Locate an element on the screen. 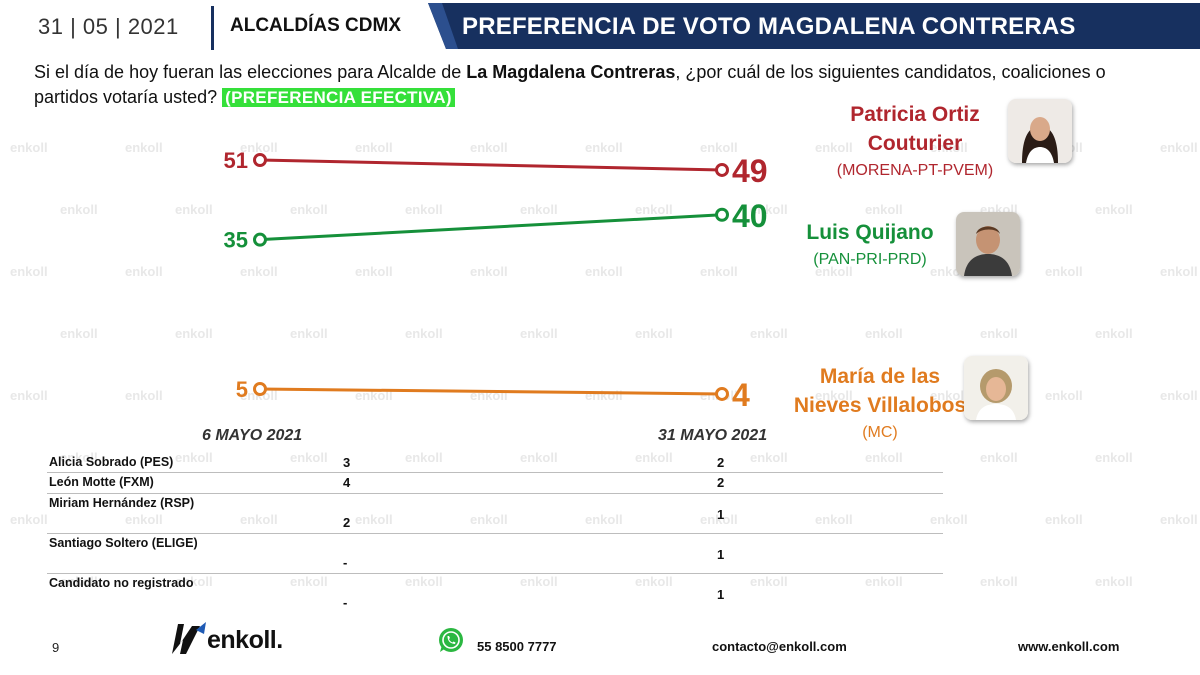 Image resolution: width=1200 pixels, height=675 pixels. date-label-start: 6 MAYO 2021 is located at coordinates (252, 435).